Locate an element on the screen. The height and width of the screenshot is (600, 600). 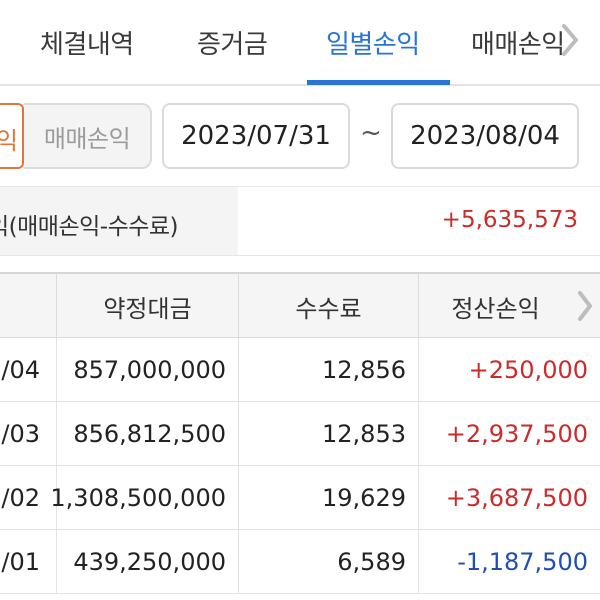
table-row: /02 1,308,500,000 19,629 +3,687,500 is located at coordinates (300, 498).